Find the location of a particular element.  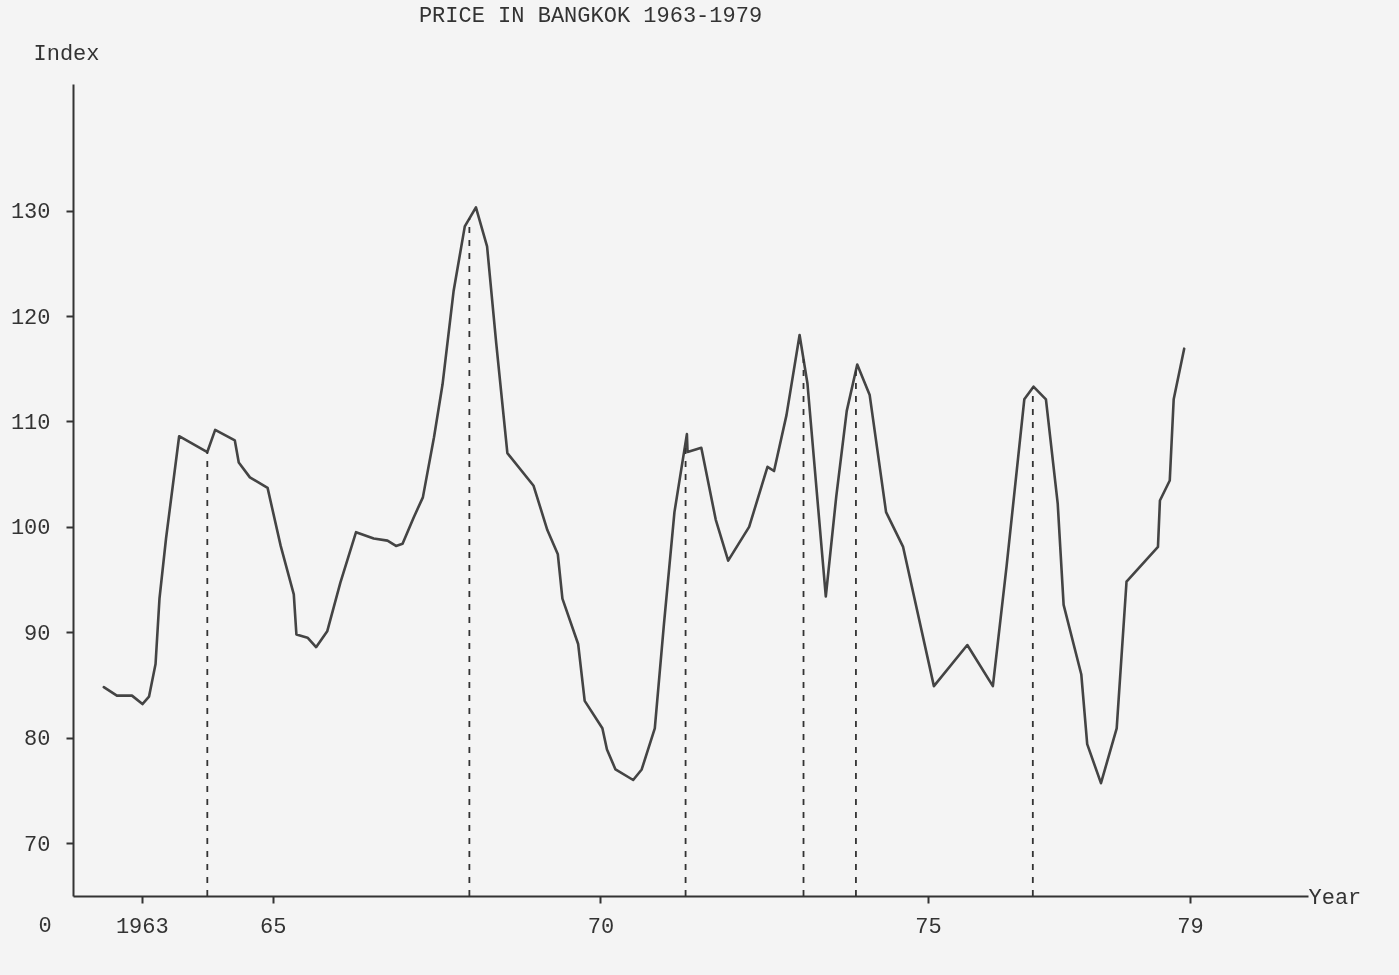

y-tick-label: 120 is located at coordinates (30, 318).